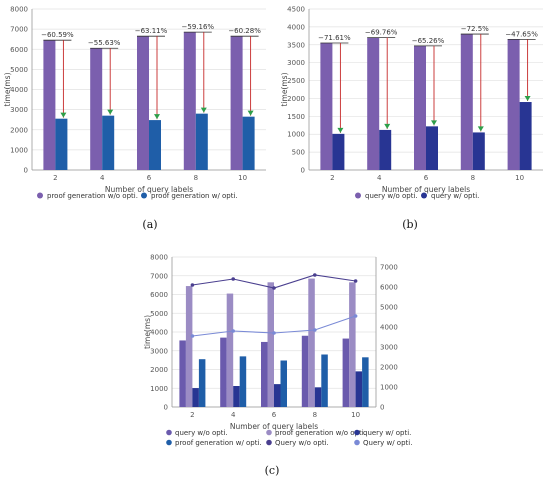 Image resolution: width=550 pixels, height=481 pixels. I want to click on y2-tick-label: 6000, so click(389, 288).